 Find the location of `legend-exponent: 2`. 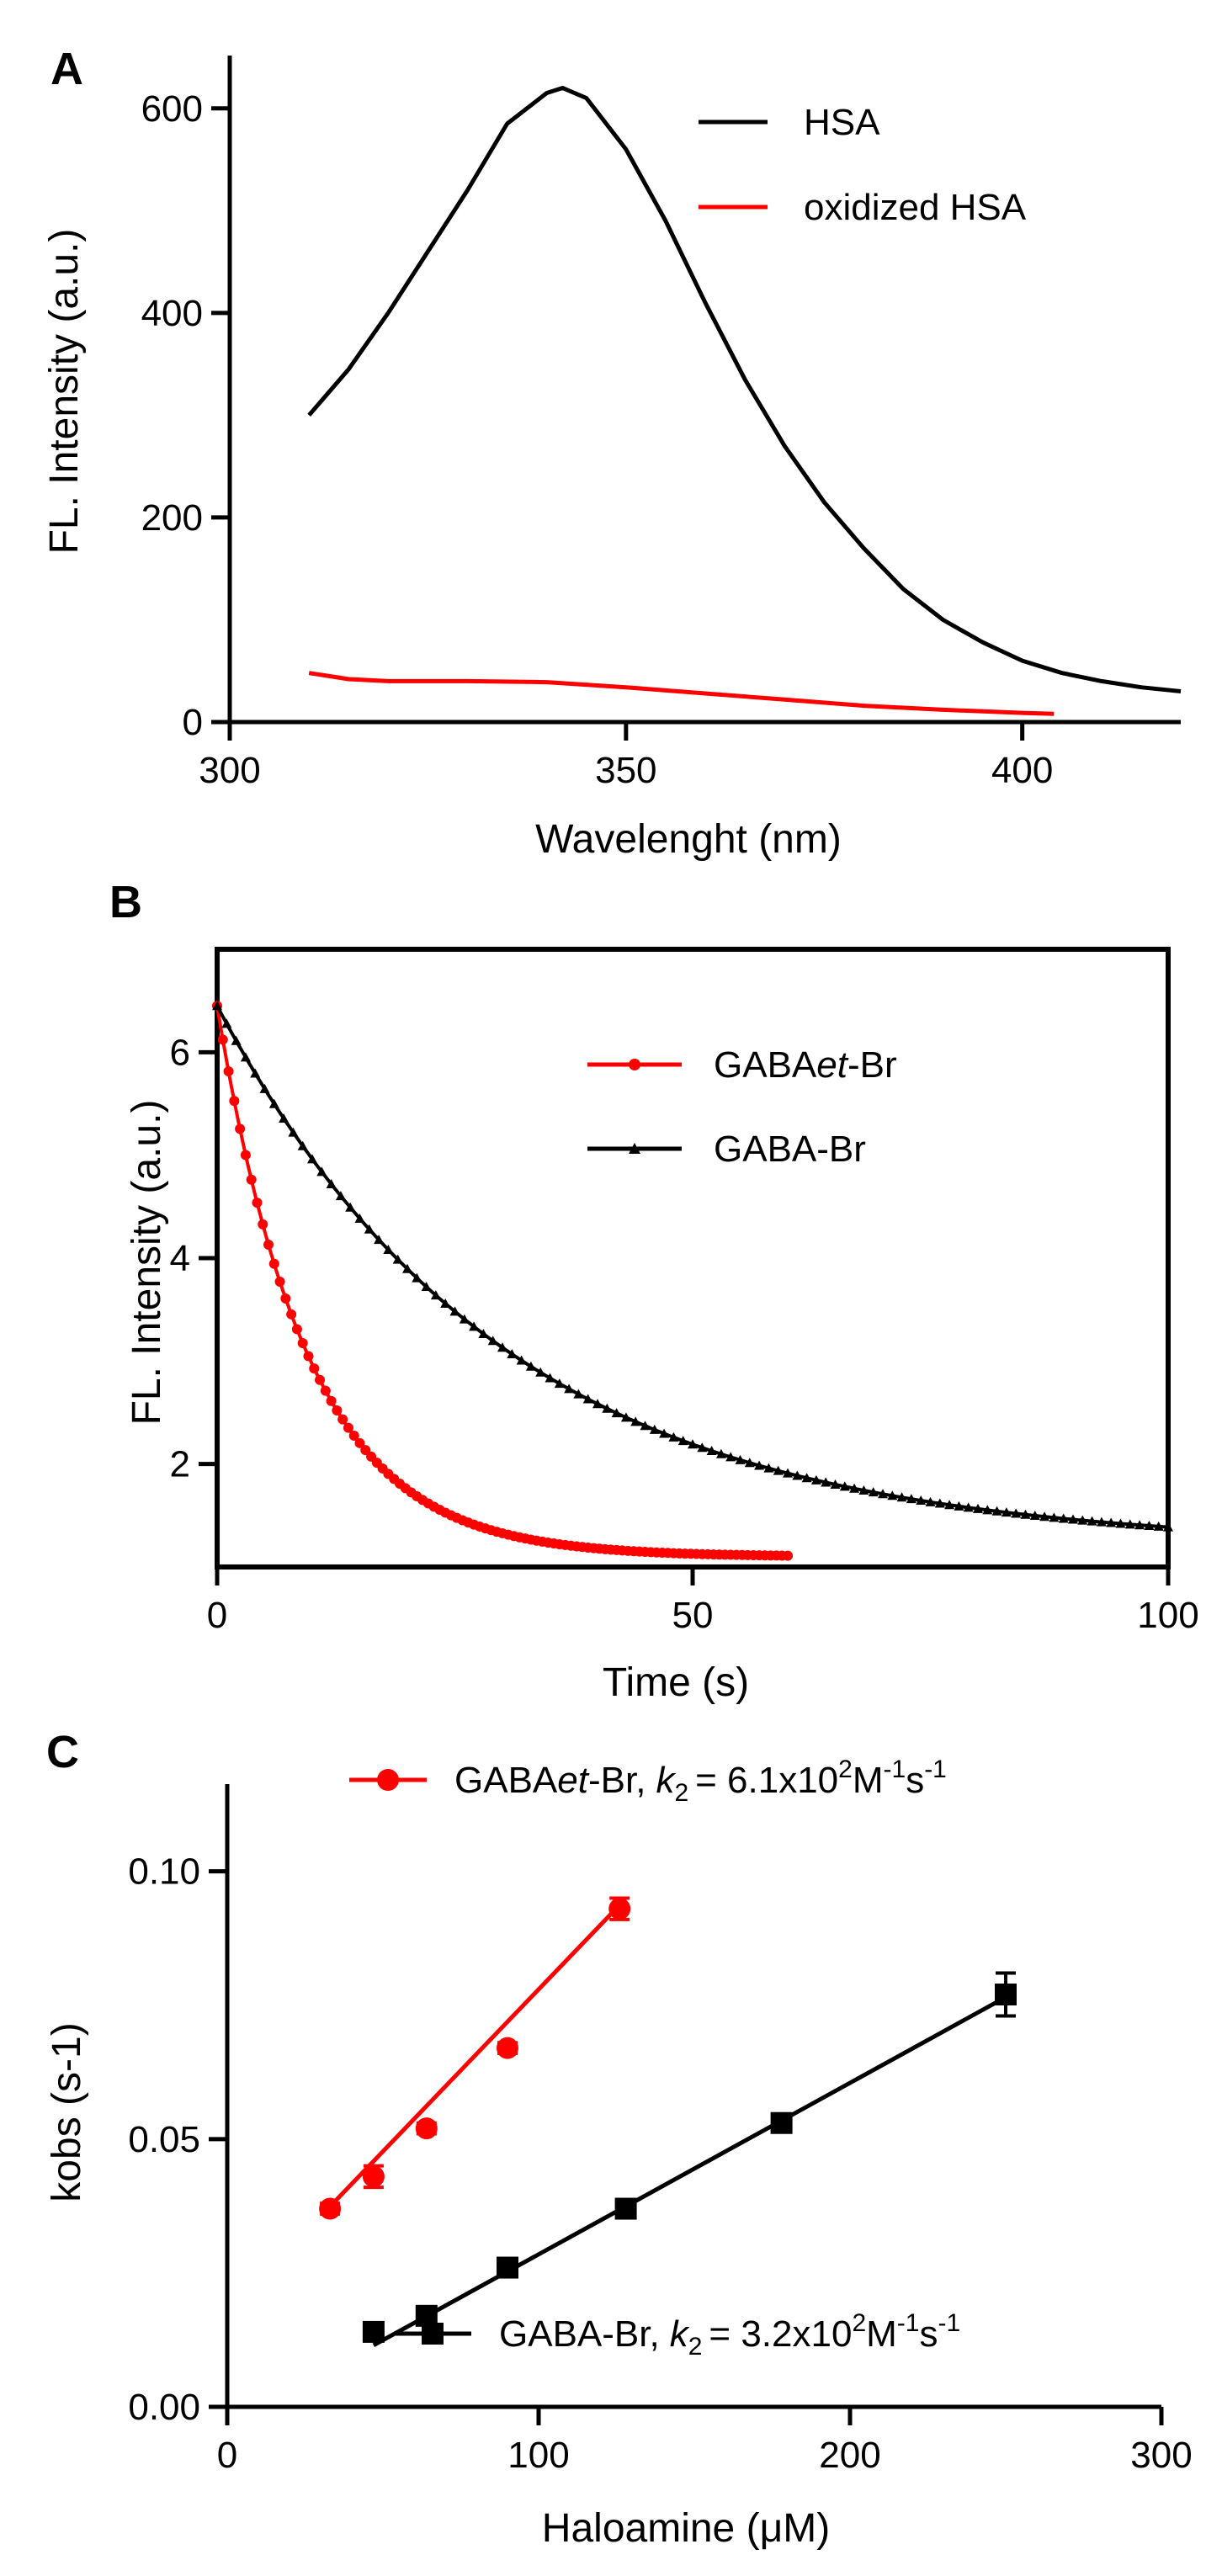

legend-exponent: 2 is located at coordinates (859, 2323).